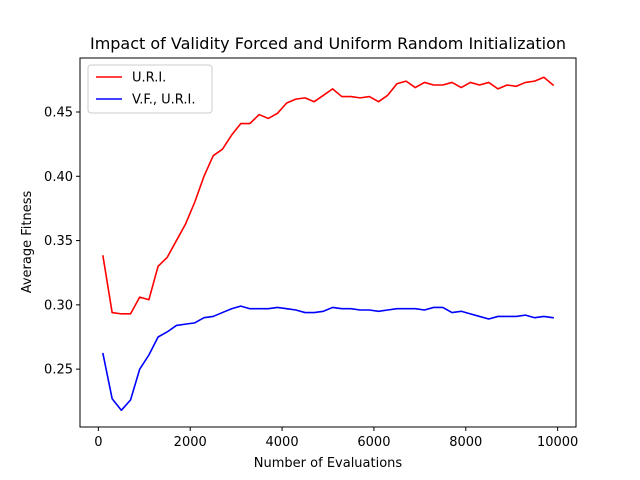 The width and height of the screenshot is (640, 480). Describe the element at coordinates (58, 177) in the screenshot. I see `y-tick-label: 0.40` at that location.